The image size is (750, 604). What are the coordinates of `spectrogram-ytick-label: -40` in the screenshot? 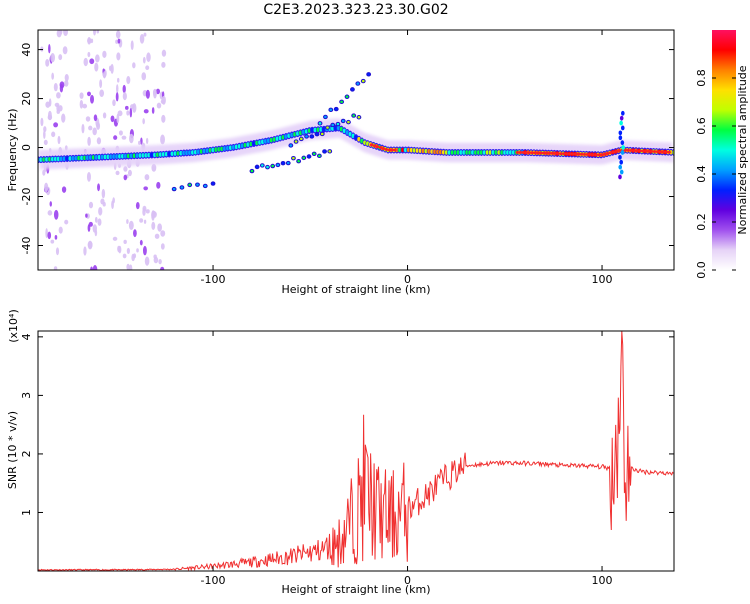 It's located at (26, 246).